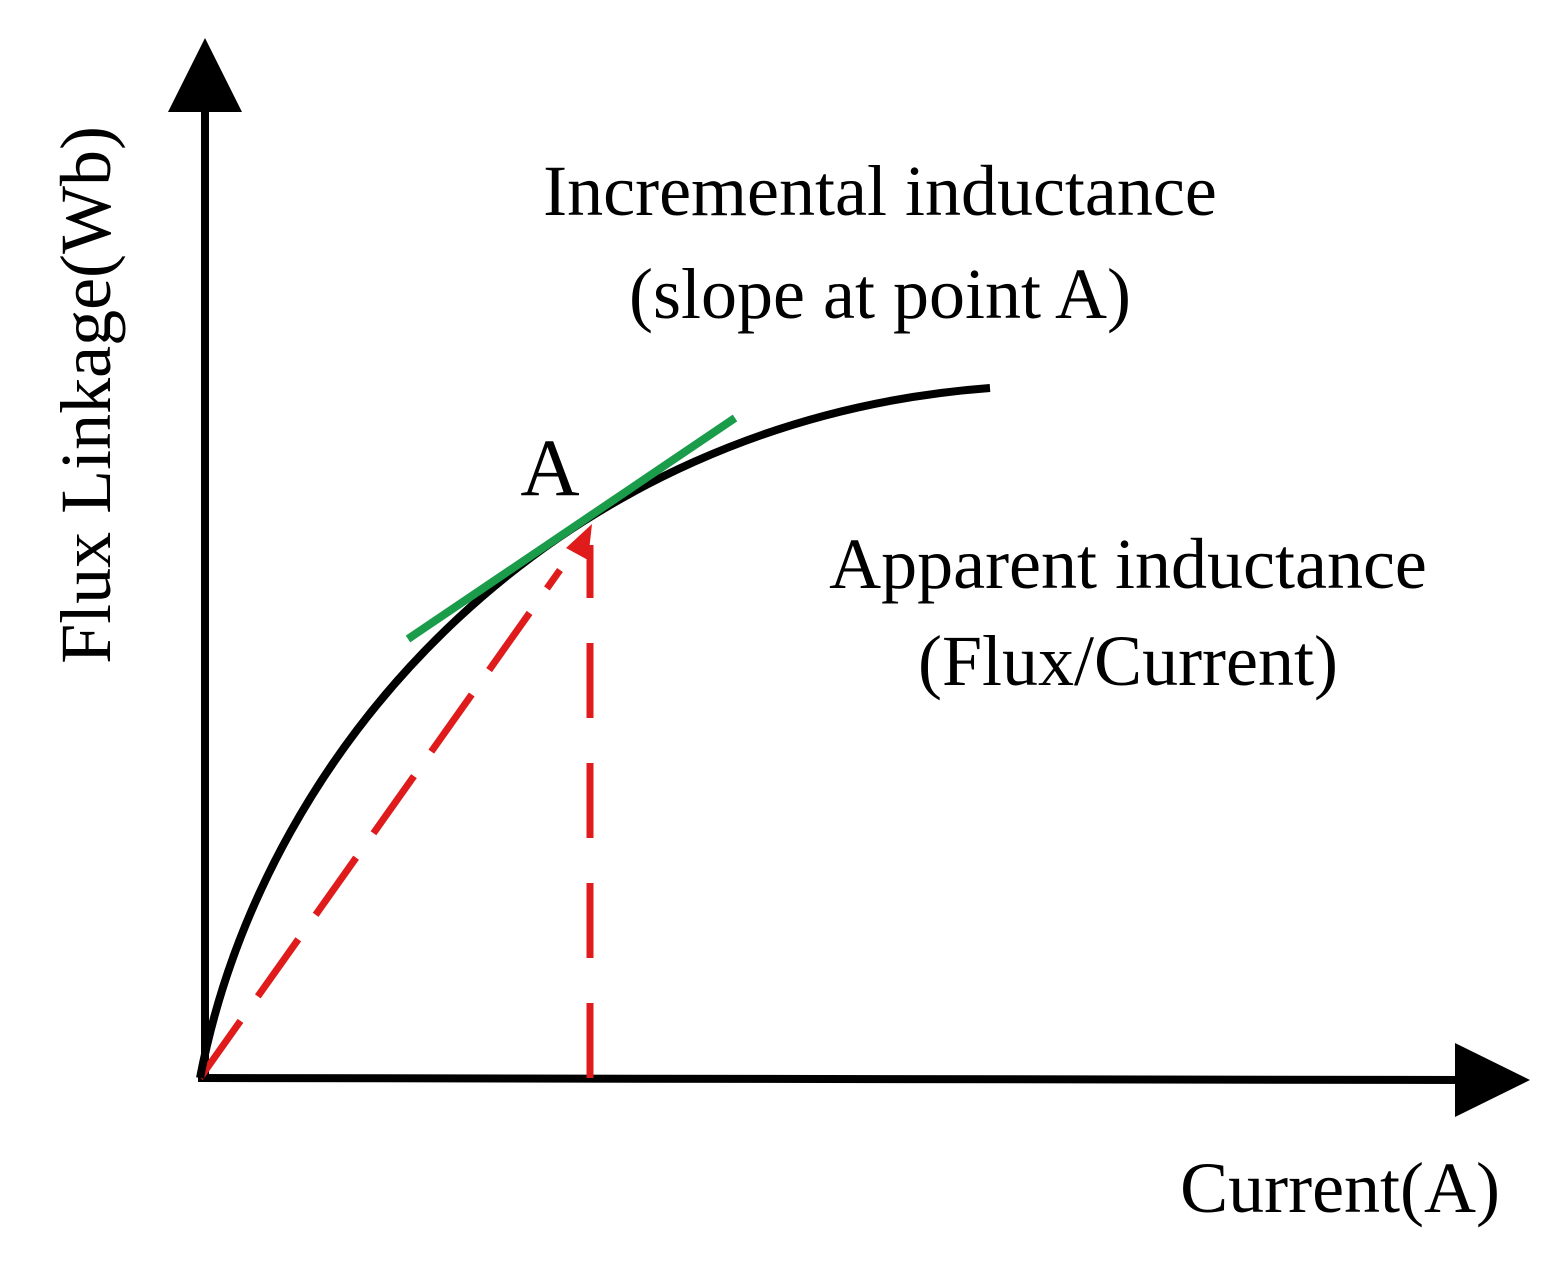 This screenshot has width=1553, height=1280. I want to click on annotation: Incremental inductance, so click(880, 191).